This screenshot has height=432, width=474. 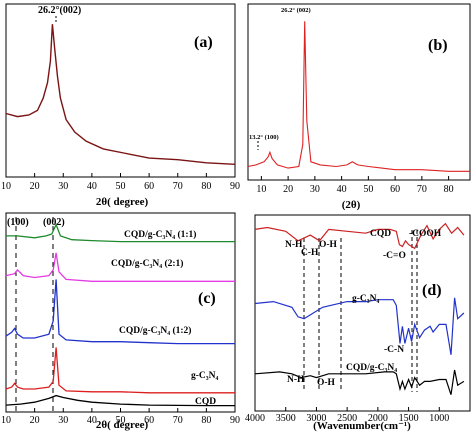 What do you see at coordinates (394, 350) in the screenshot?
I see `panel-d-label-cn: -C-N` at bounding box center [394, 350].